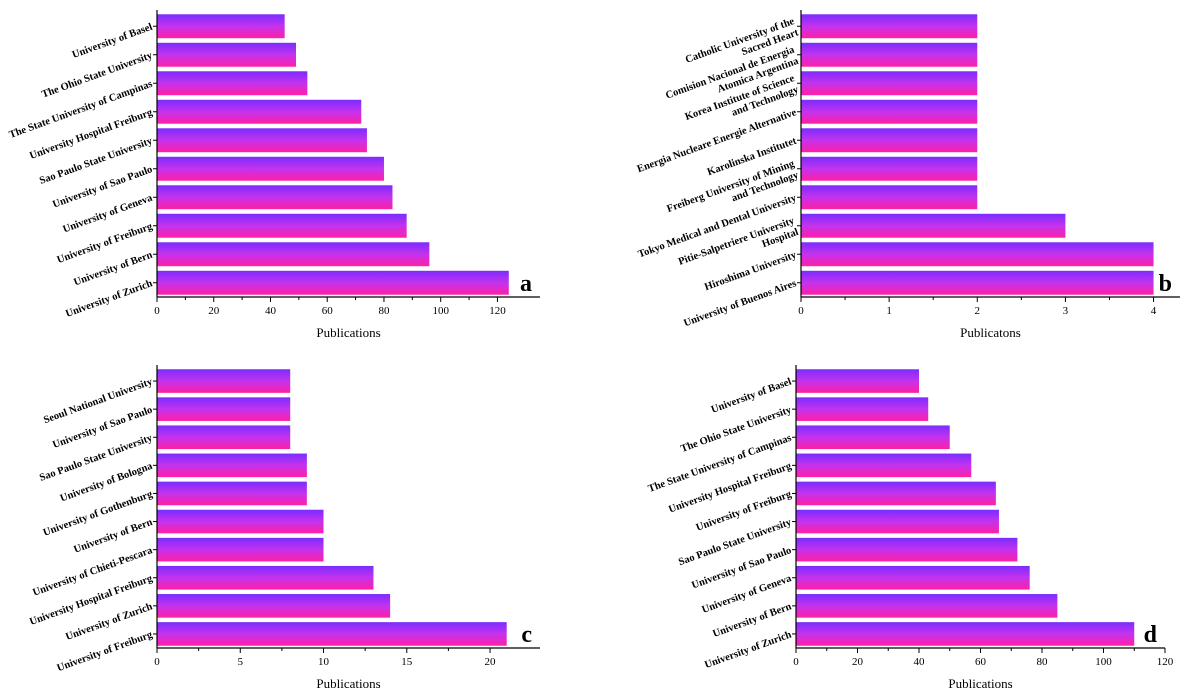  What do you see at coordinates (526, 284) in the screenshot?
I see `panel-label: a` at bounding box center [526, 284].